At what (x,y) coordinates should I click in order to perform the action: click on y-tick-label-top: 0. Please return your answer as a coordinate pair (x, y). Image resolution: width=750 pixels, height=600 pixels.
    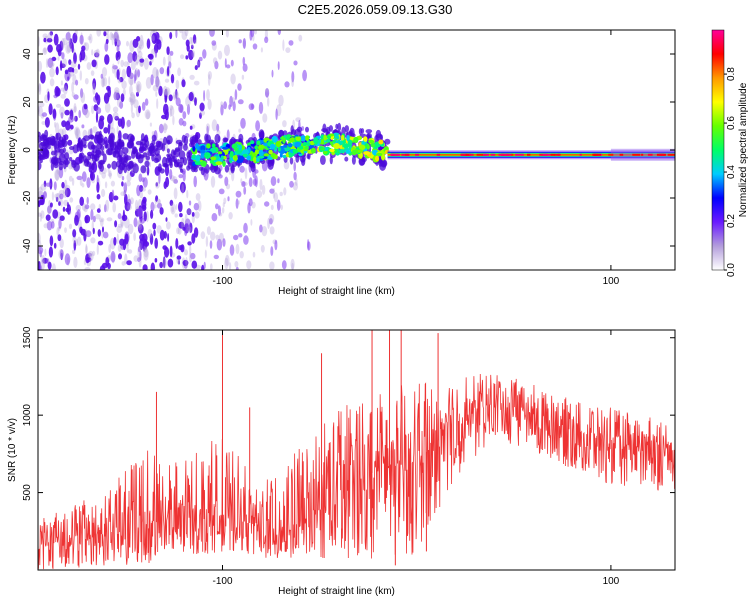
    Looking at the image, I should click on (27, 150).